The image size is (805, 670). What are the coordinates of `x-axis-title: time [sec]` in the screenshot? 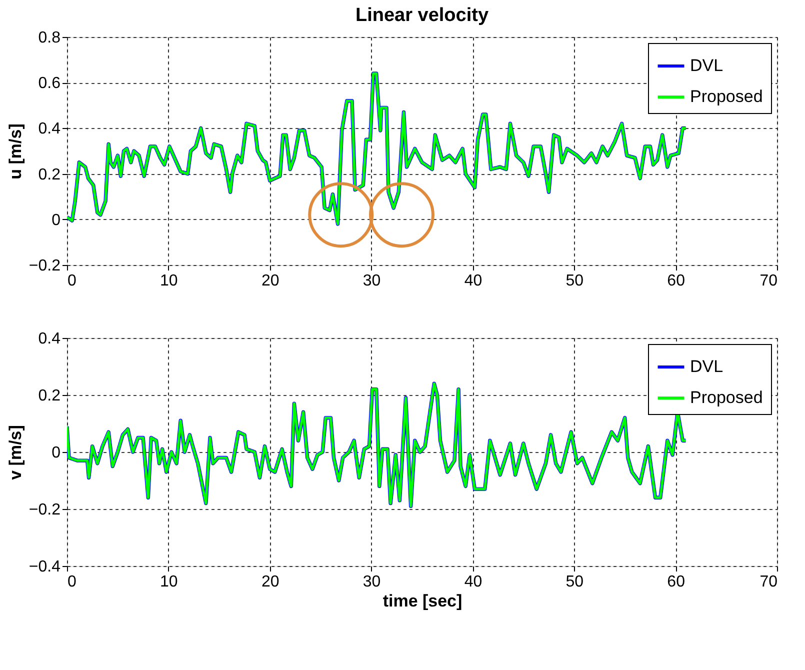 It's located at (422, 601).